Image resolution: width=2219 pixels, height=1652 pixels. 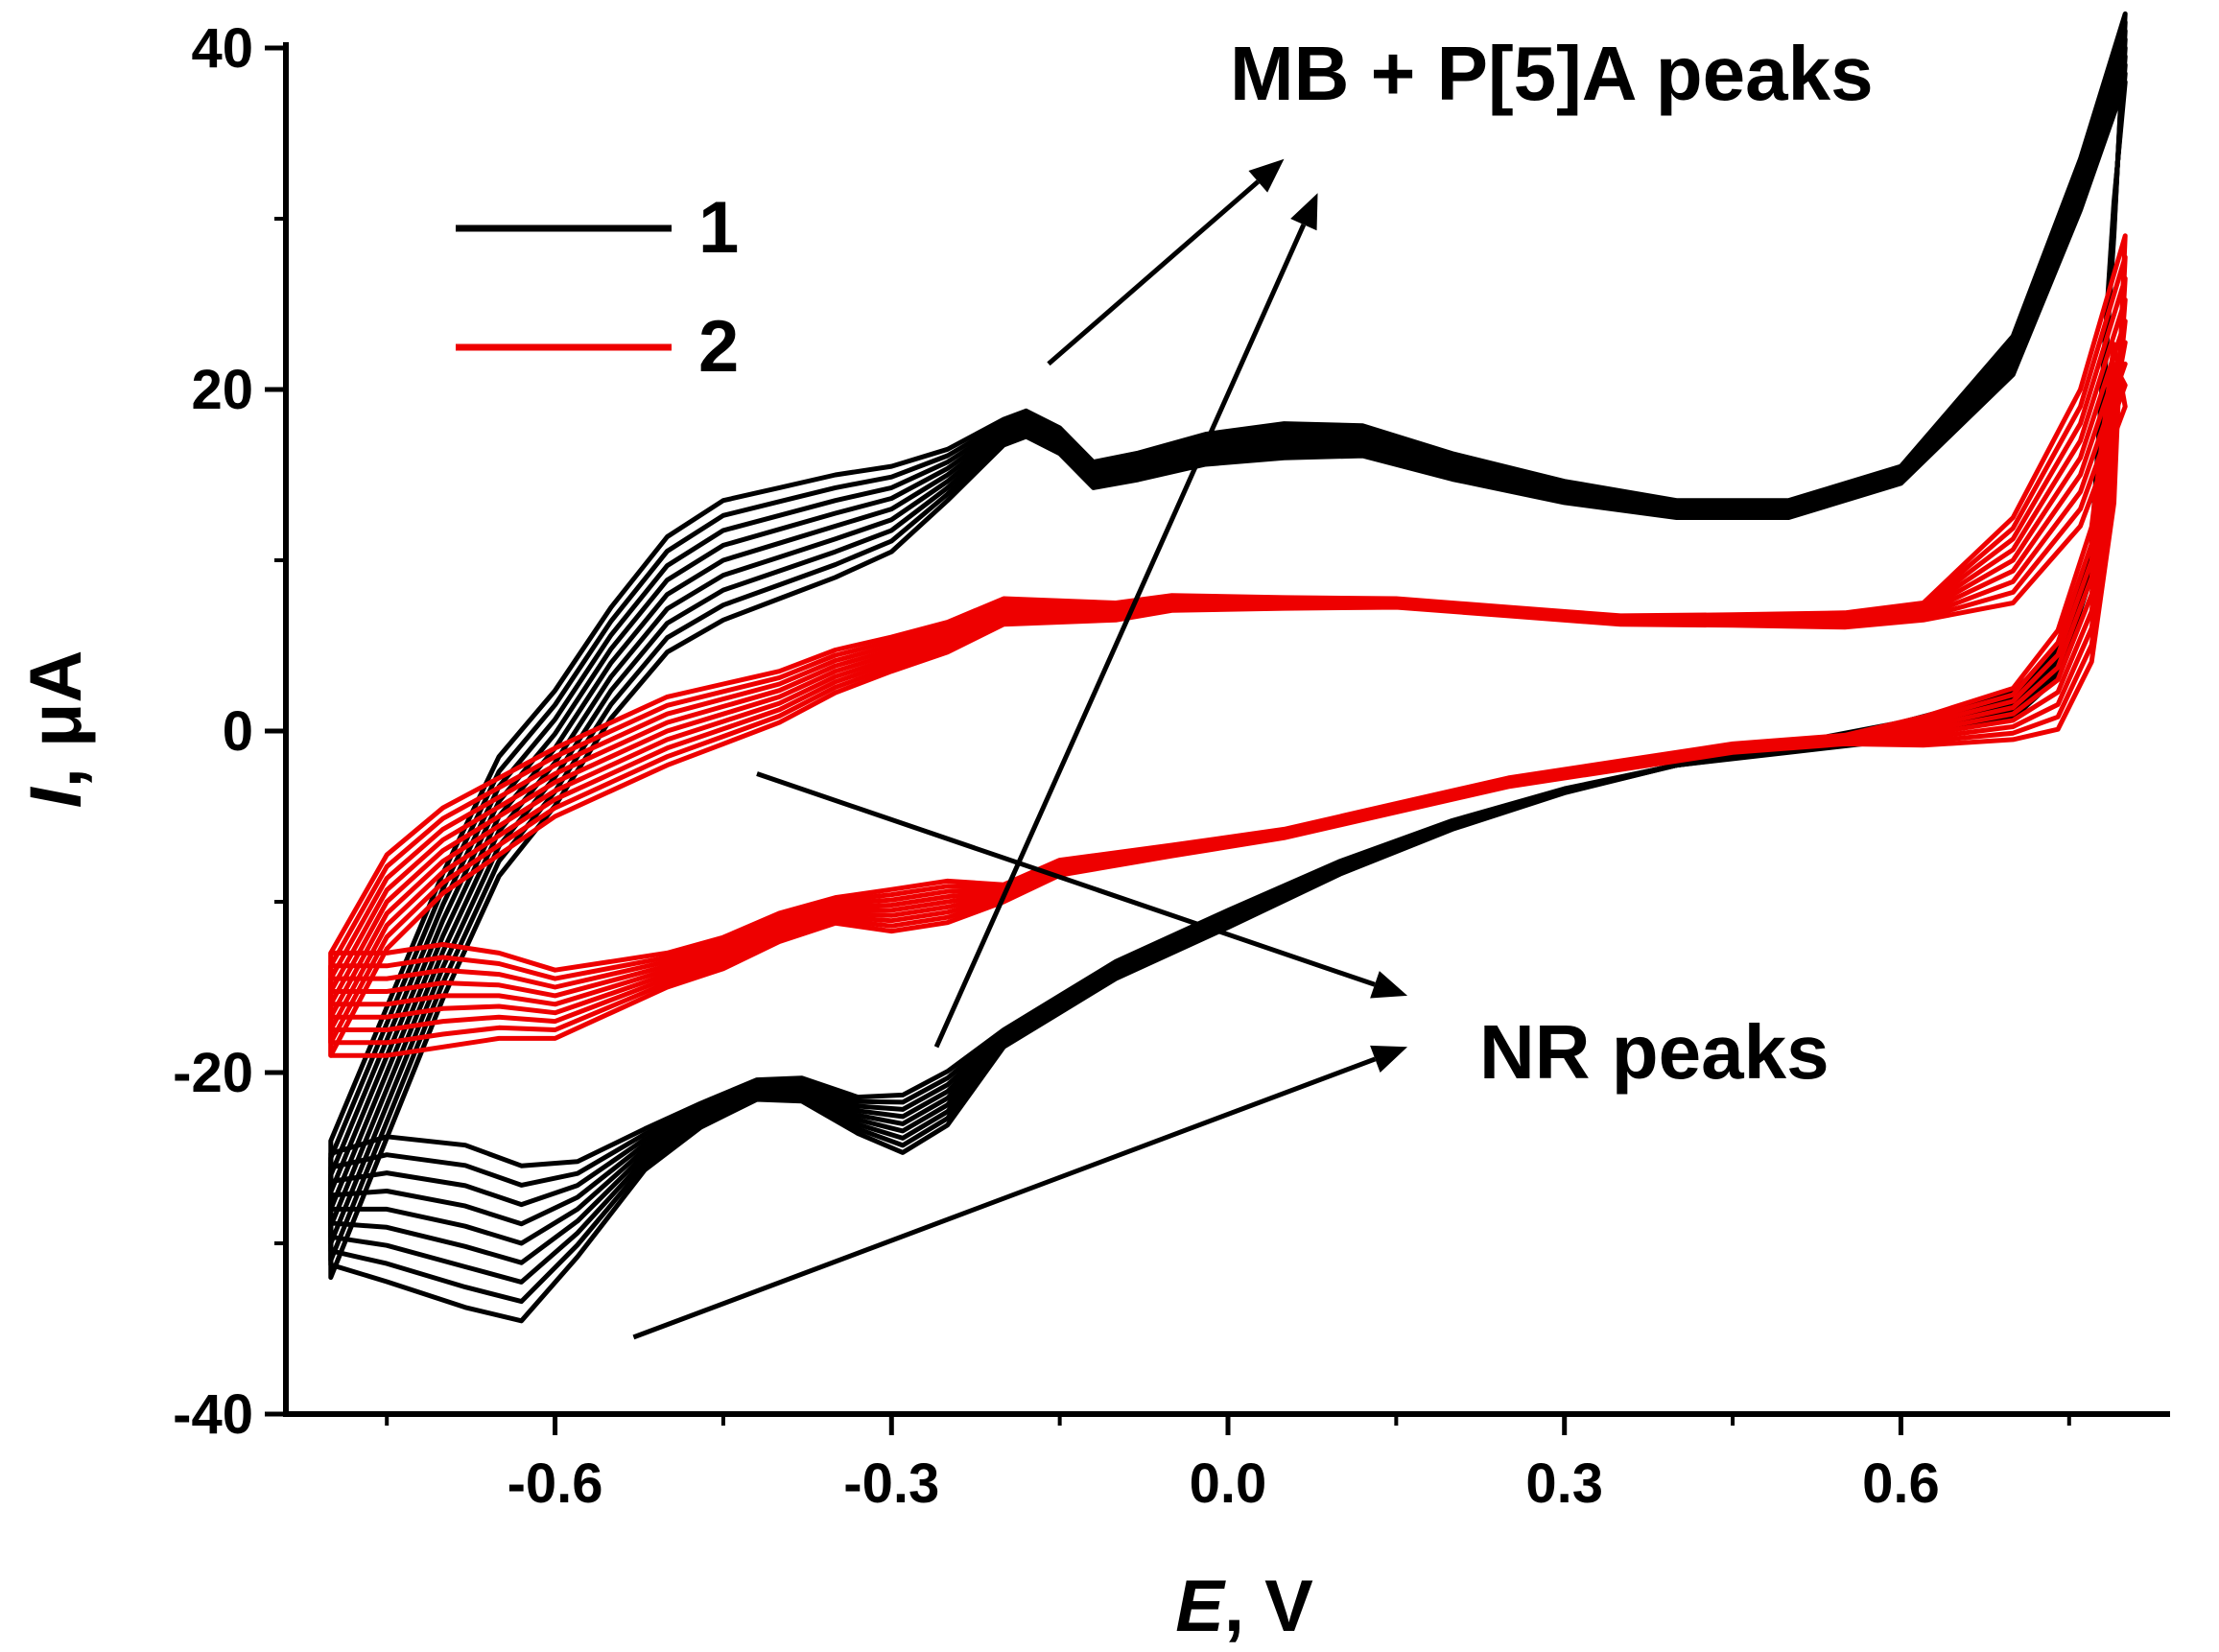 What do you see at coordinates (598, 287) in the screenshot?
I see `legend: 1 2` at bounding box center [598, 287].